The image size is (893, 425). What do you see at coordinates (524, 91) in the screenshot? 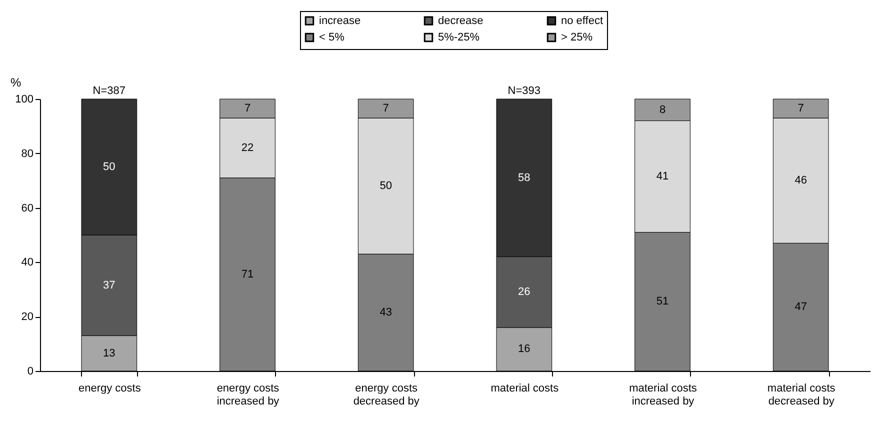
I see `annotation: N=393` at bounding box center [524, 91].